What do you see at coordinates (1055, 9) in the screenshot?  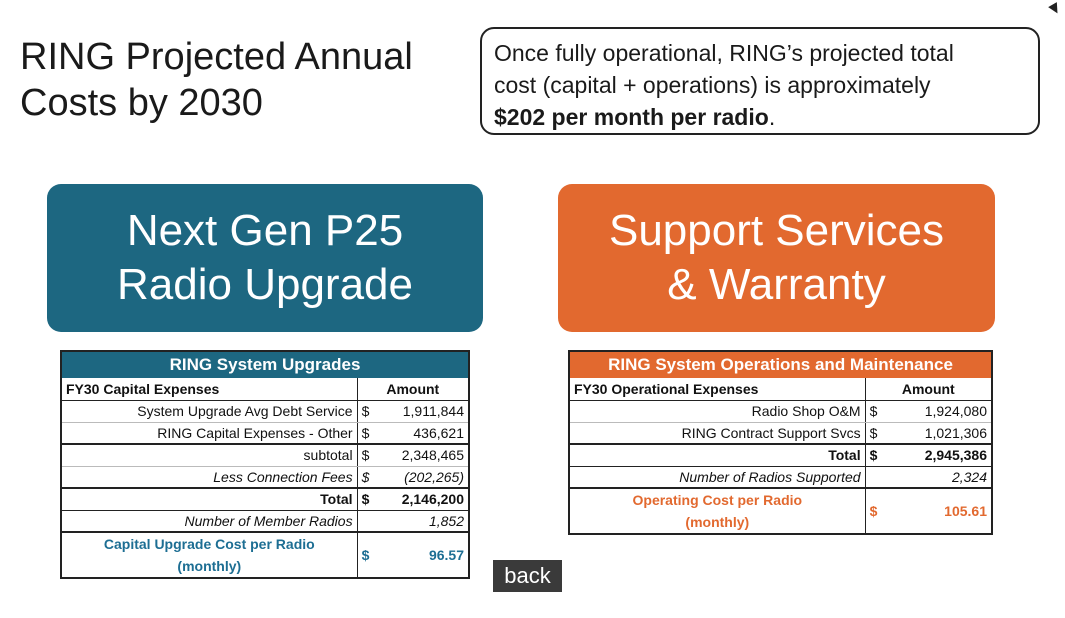 I see `cursor-icon` at bounding box center [1055, 9].